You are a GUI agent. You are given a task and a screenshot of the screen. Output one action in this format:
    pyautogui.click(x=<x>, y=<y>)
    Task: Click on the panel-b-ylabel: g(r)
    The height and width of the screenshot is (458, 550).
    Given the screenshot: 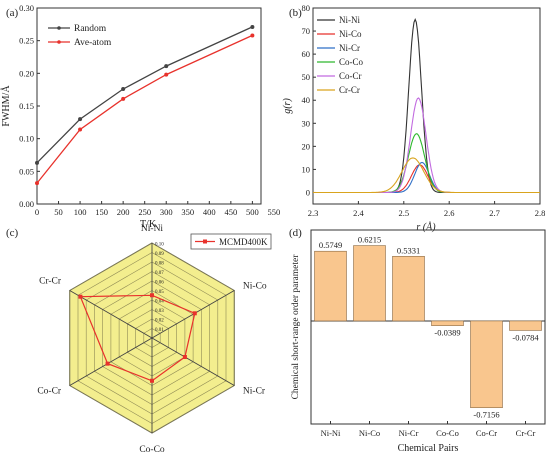 What is the action you would take?
    pyautogui.click(x=287, y=106)
    